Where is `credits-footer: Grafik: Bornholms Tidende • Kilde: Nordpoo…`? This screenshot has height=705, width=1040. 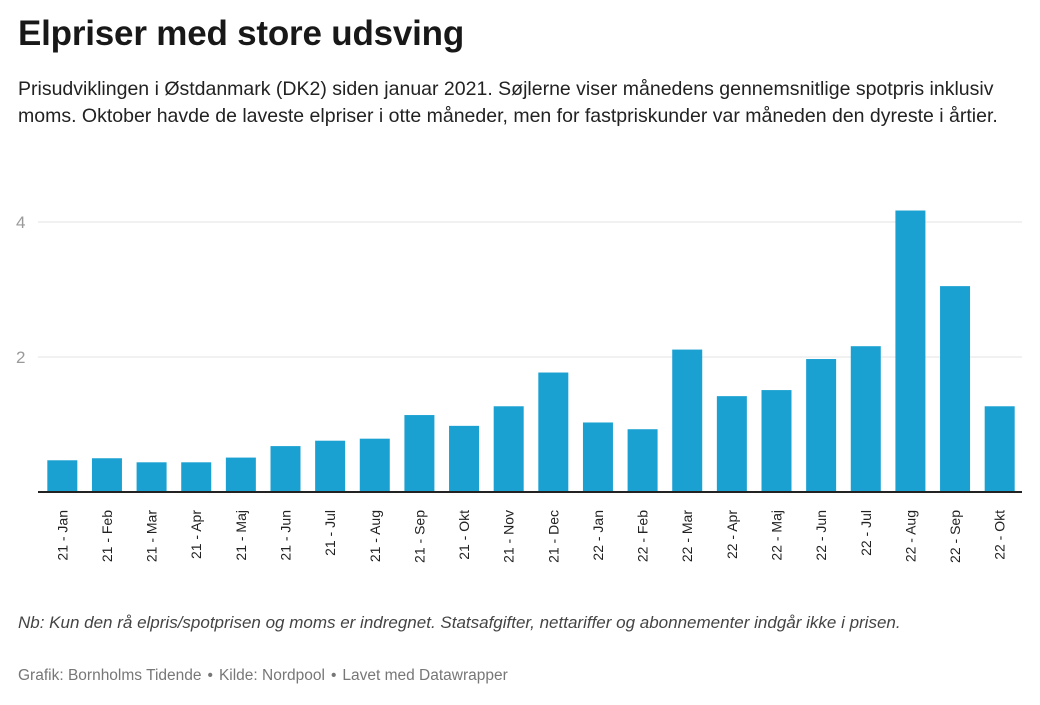
credits-footer: Grafik: Bornholms Tidende • Kilde: Nordpoo… is located at coordinates (263, 676).